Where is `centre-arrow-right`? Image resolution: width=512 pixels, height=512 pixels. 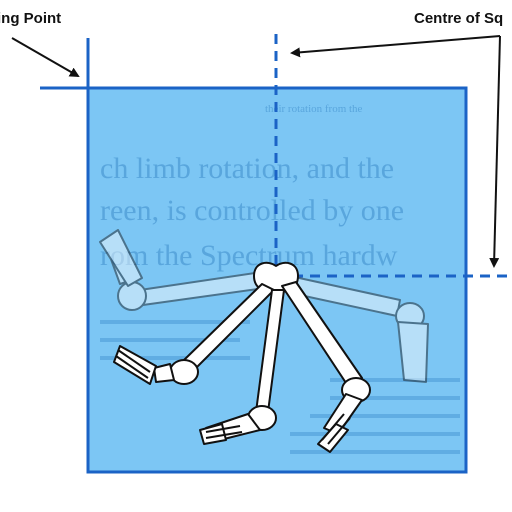
centre-arrow-right is located at coordinates (495, 151).